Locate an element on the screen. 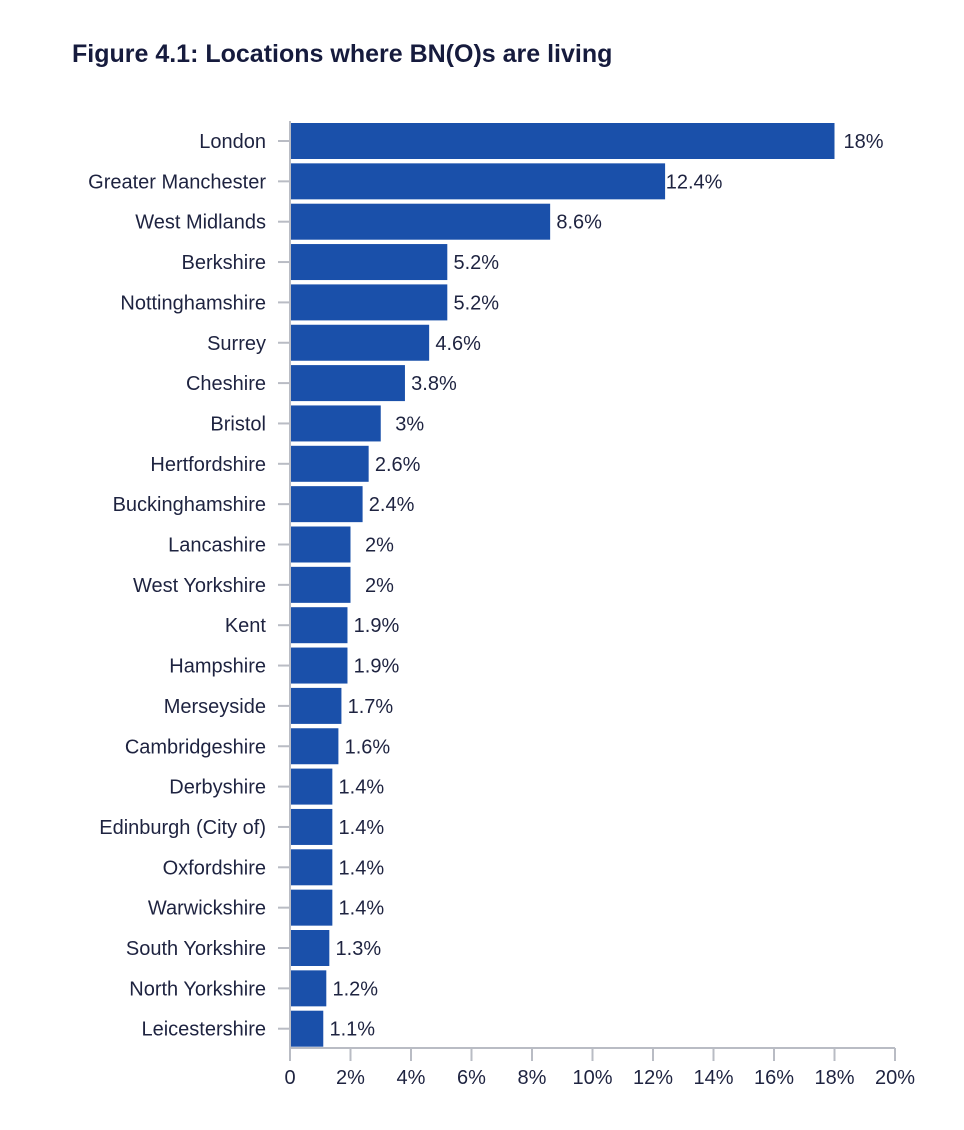 The width and height of the screenshot is (964, 1130). value-label-hampshire: 1.9% is located at coordinates (377, 667).